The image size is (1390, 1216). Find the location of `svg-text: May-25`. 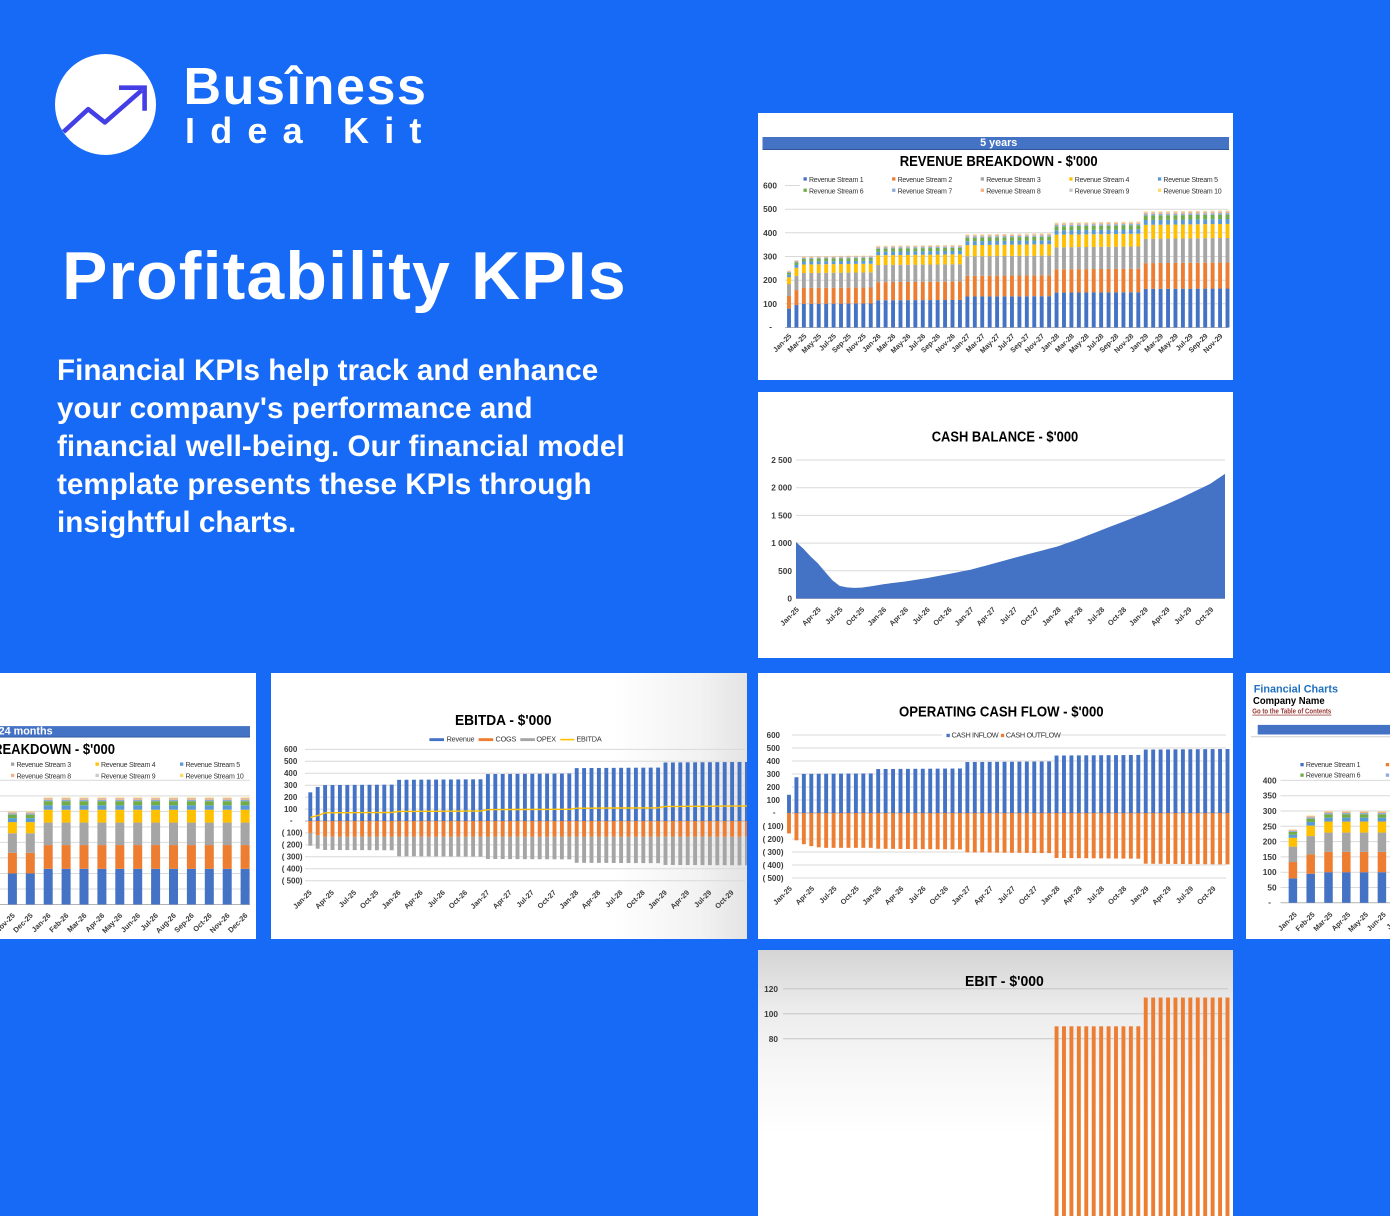

svg-text: May-25 is located at coordinates (1358, 922).